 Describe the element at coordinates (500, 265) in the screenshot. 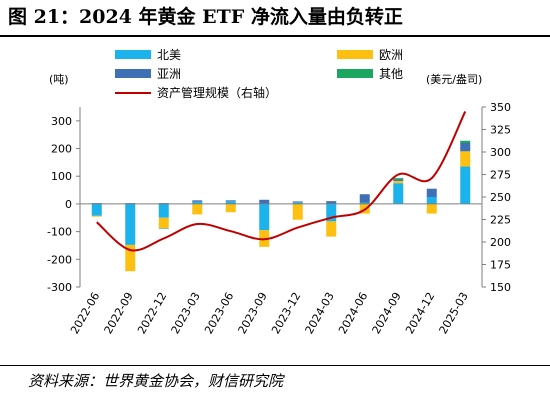

I see `y2-tick-label: 175` at that location.